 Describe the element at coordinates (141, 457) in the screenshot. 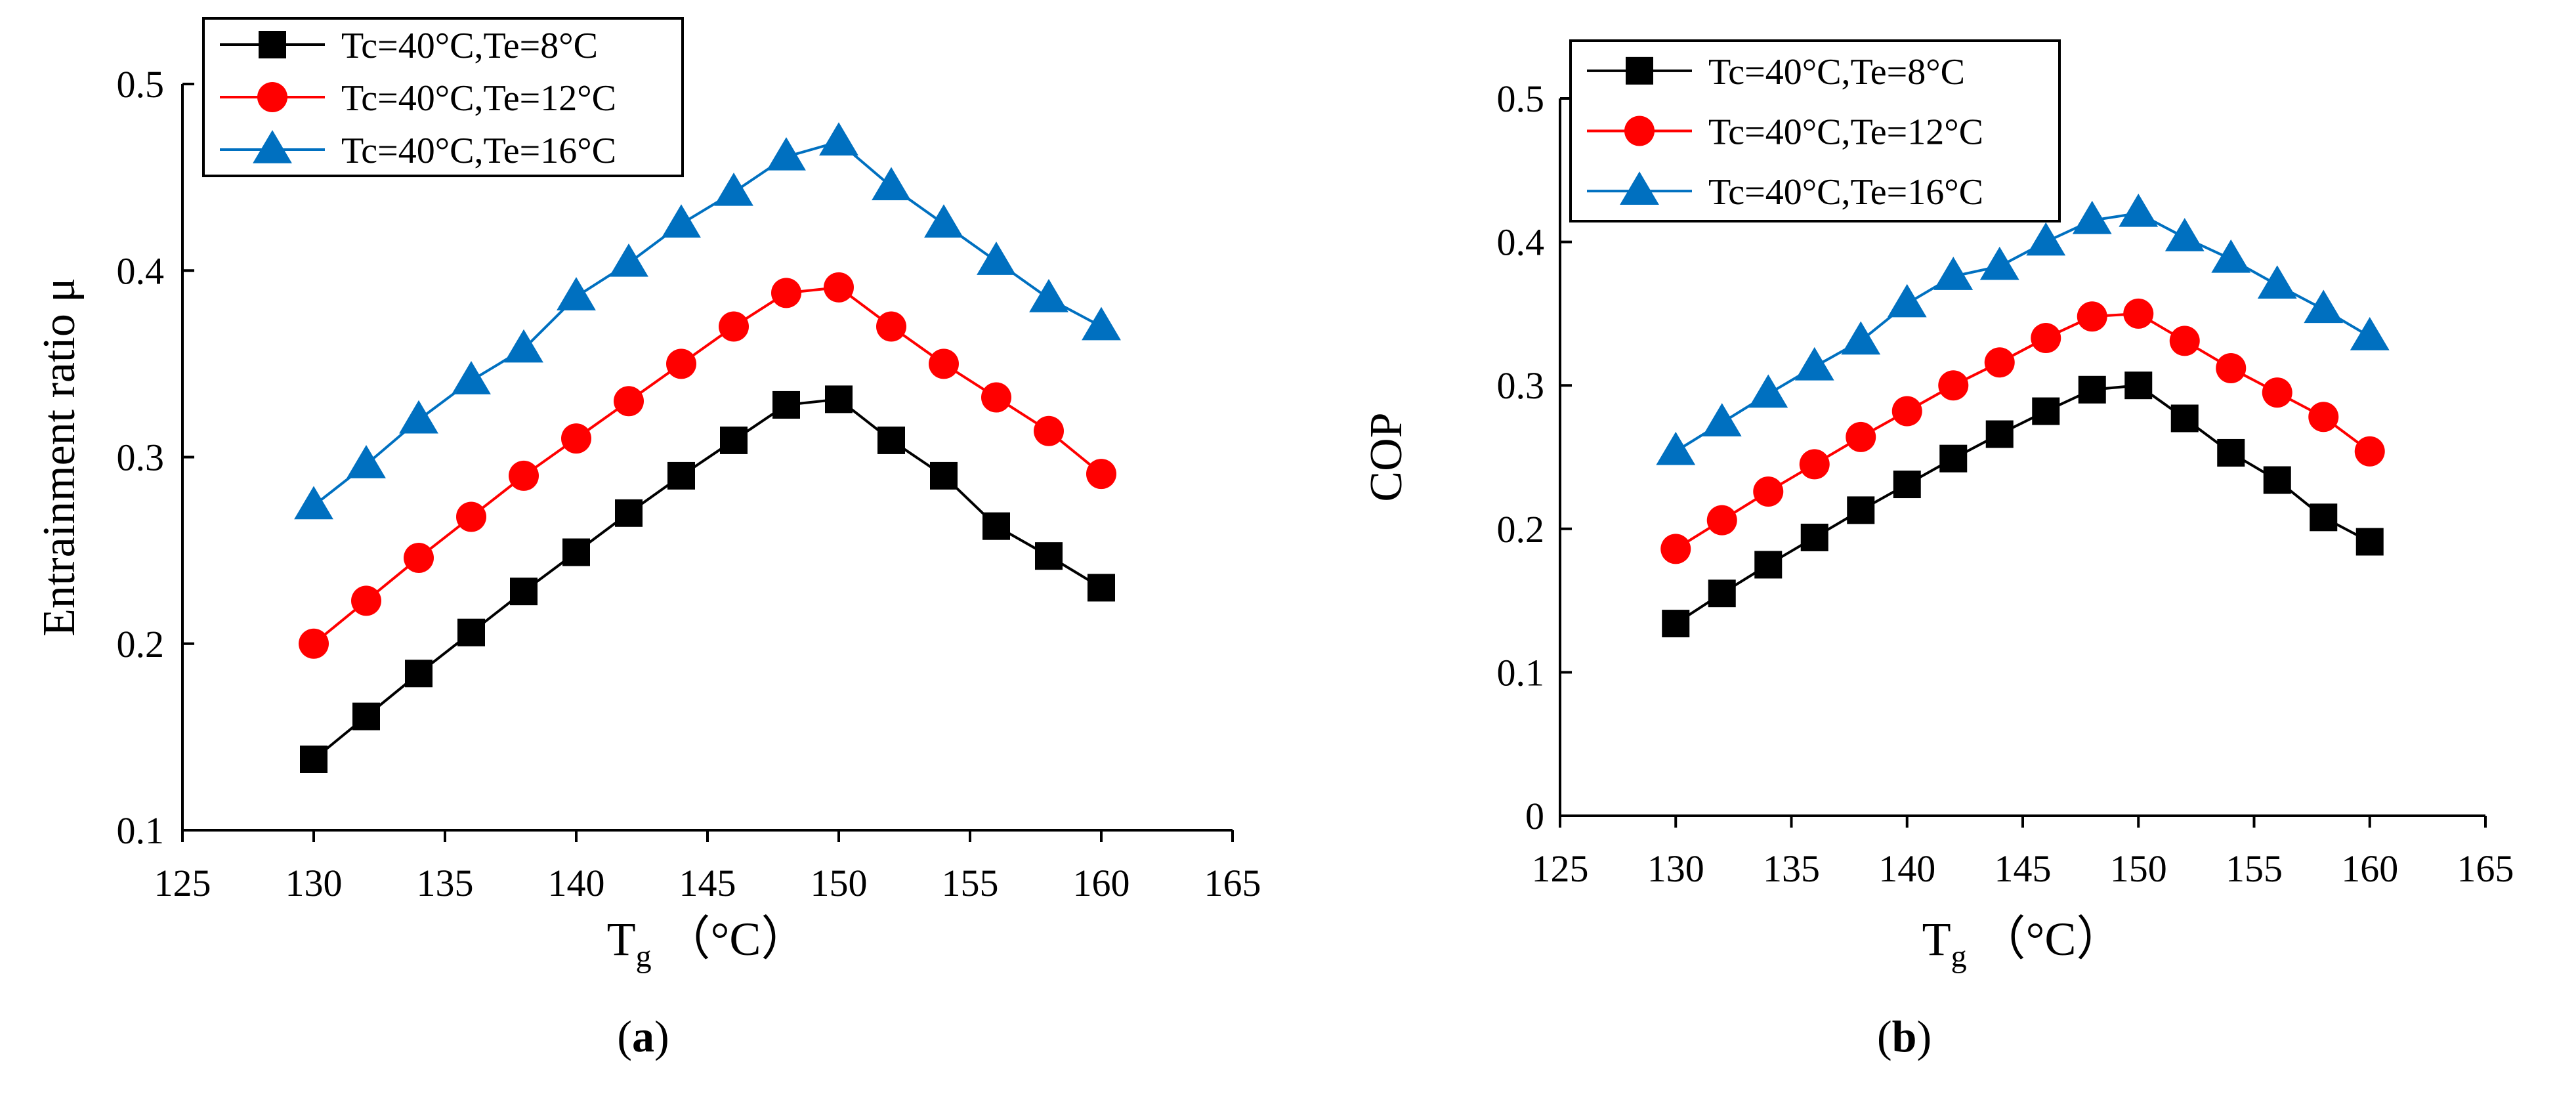

I see `y-tick-label: 0.3` at that location.